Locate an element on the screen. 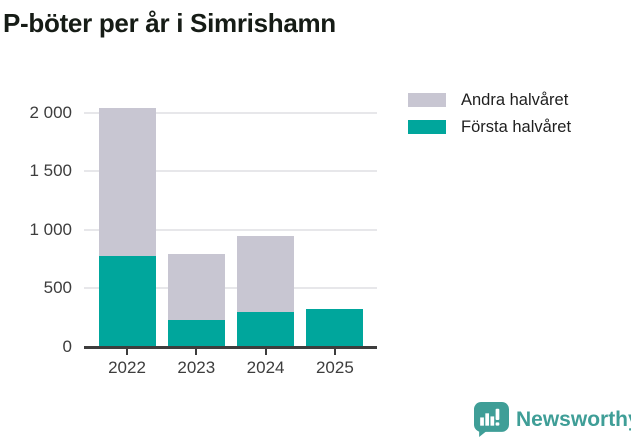  chart-title: P-böter per år i Simrishamn is located at coordinates (169, 23).